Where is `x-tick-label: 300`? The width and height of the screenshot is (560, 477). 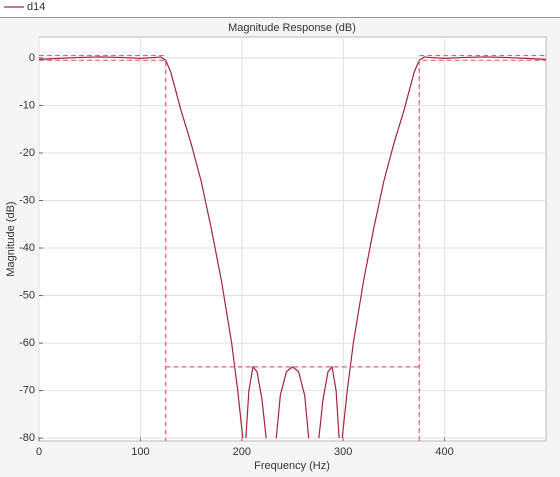 x-tick-label: 300 is located at coordinates (343, 452).